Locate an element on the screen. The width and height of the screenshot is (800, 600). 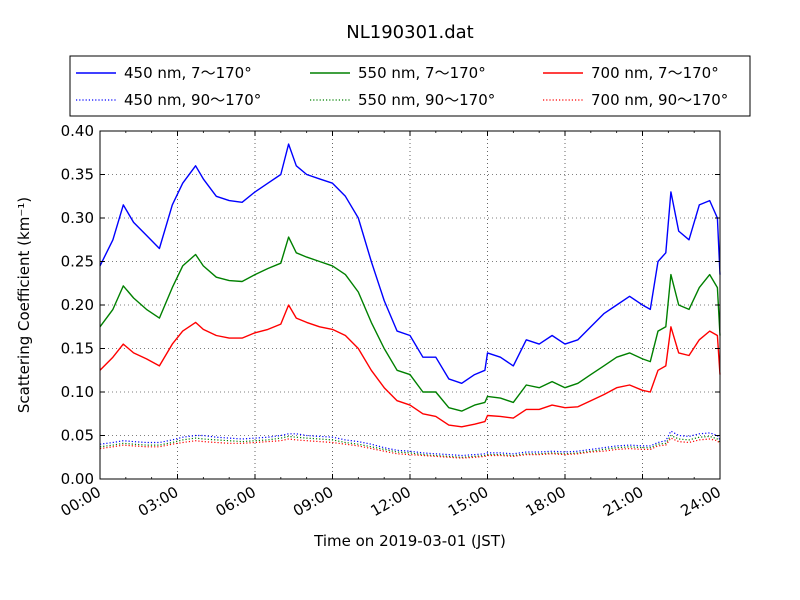
legend-label-5: 700 nm, 90～170° is located at coordinates (659, 100).